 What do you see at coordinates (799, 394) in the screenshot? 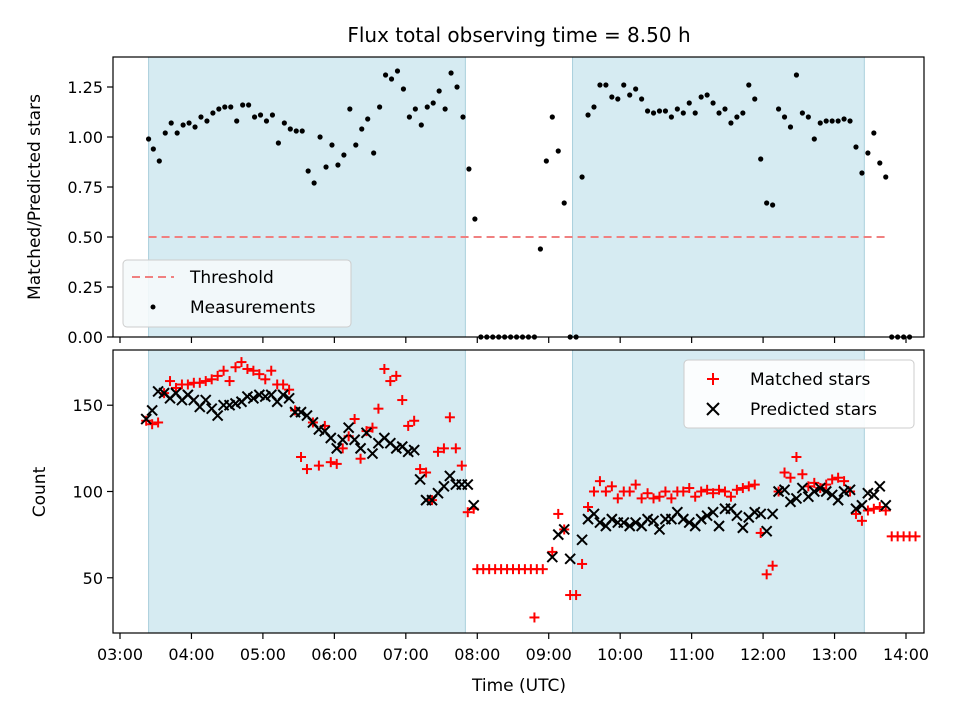
I see `bottom-legend: Matched stars Predicted stars` at bounding box center [799, 394].